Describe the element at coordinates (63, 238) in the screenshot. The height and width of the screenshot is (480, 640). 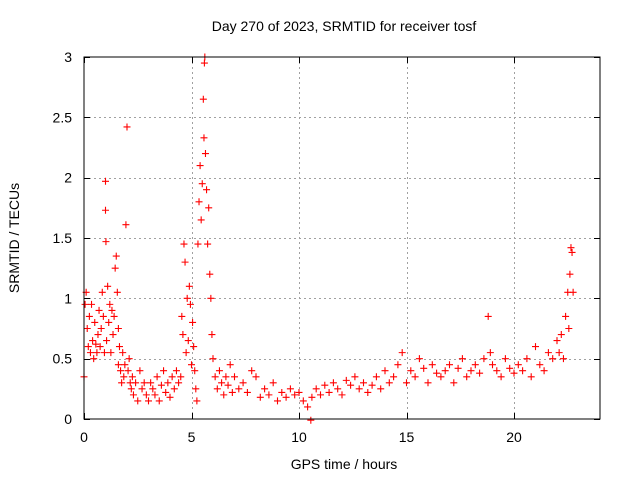
I see `y-tick-label: 1.5` at that location.